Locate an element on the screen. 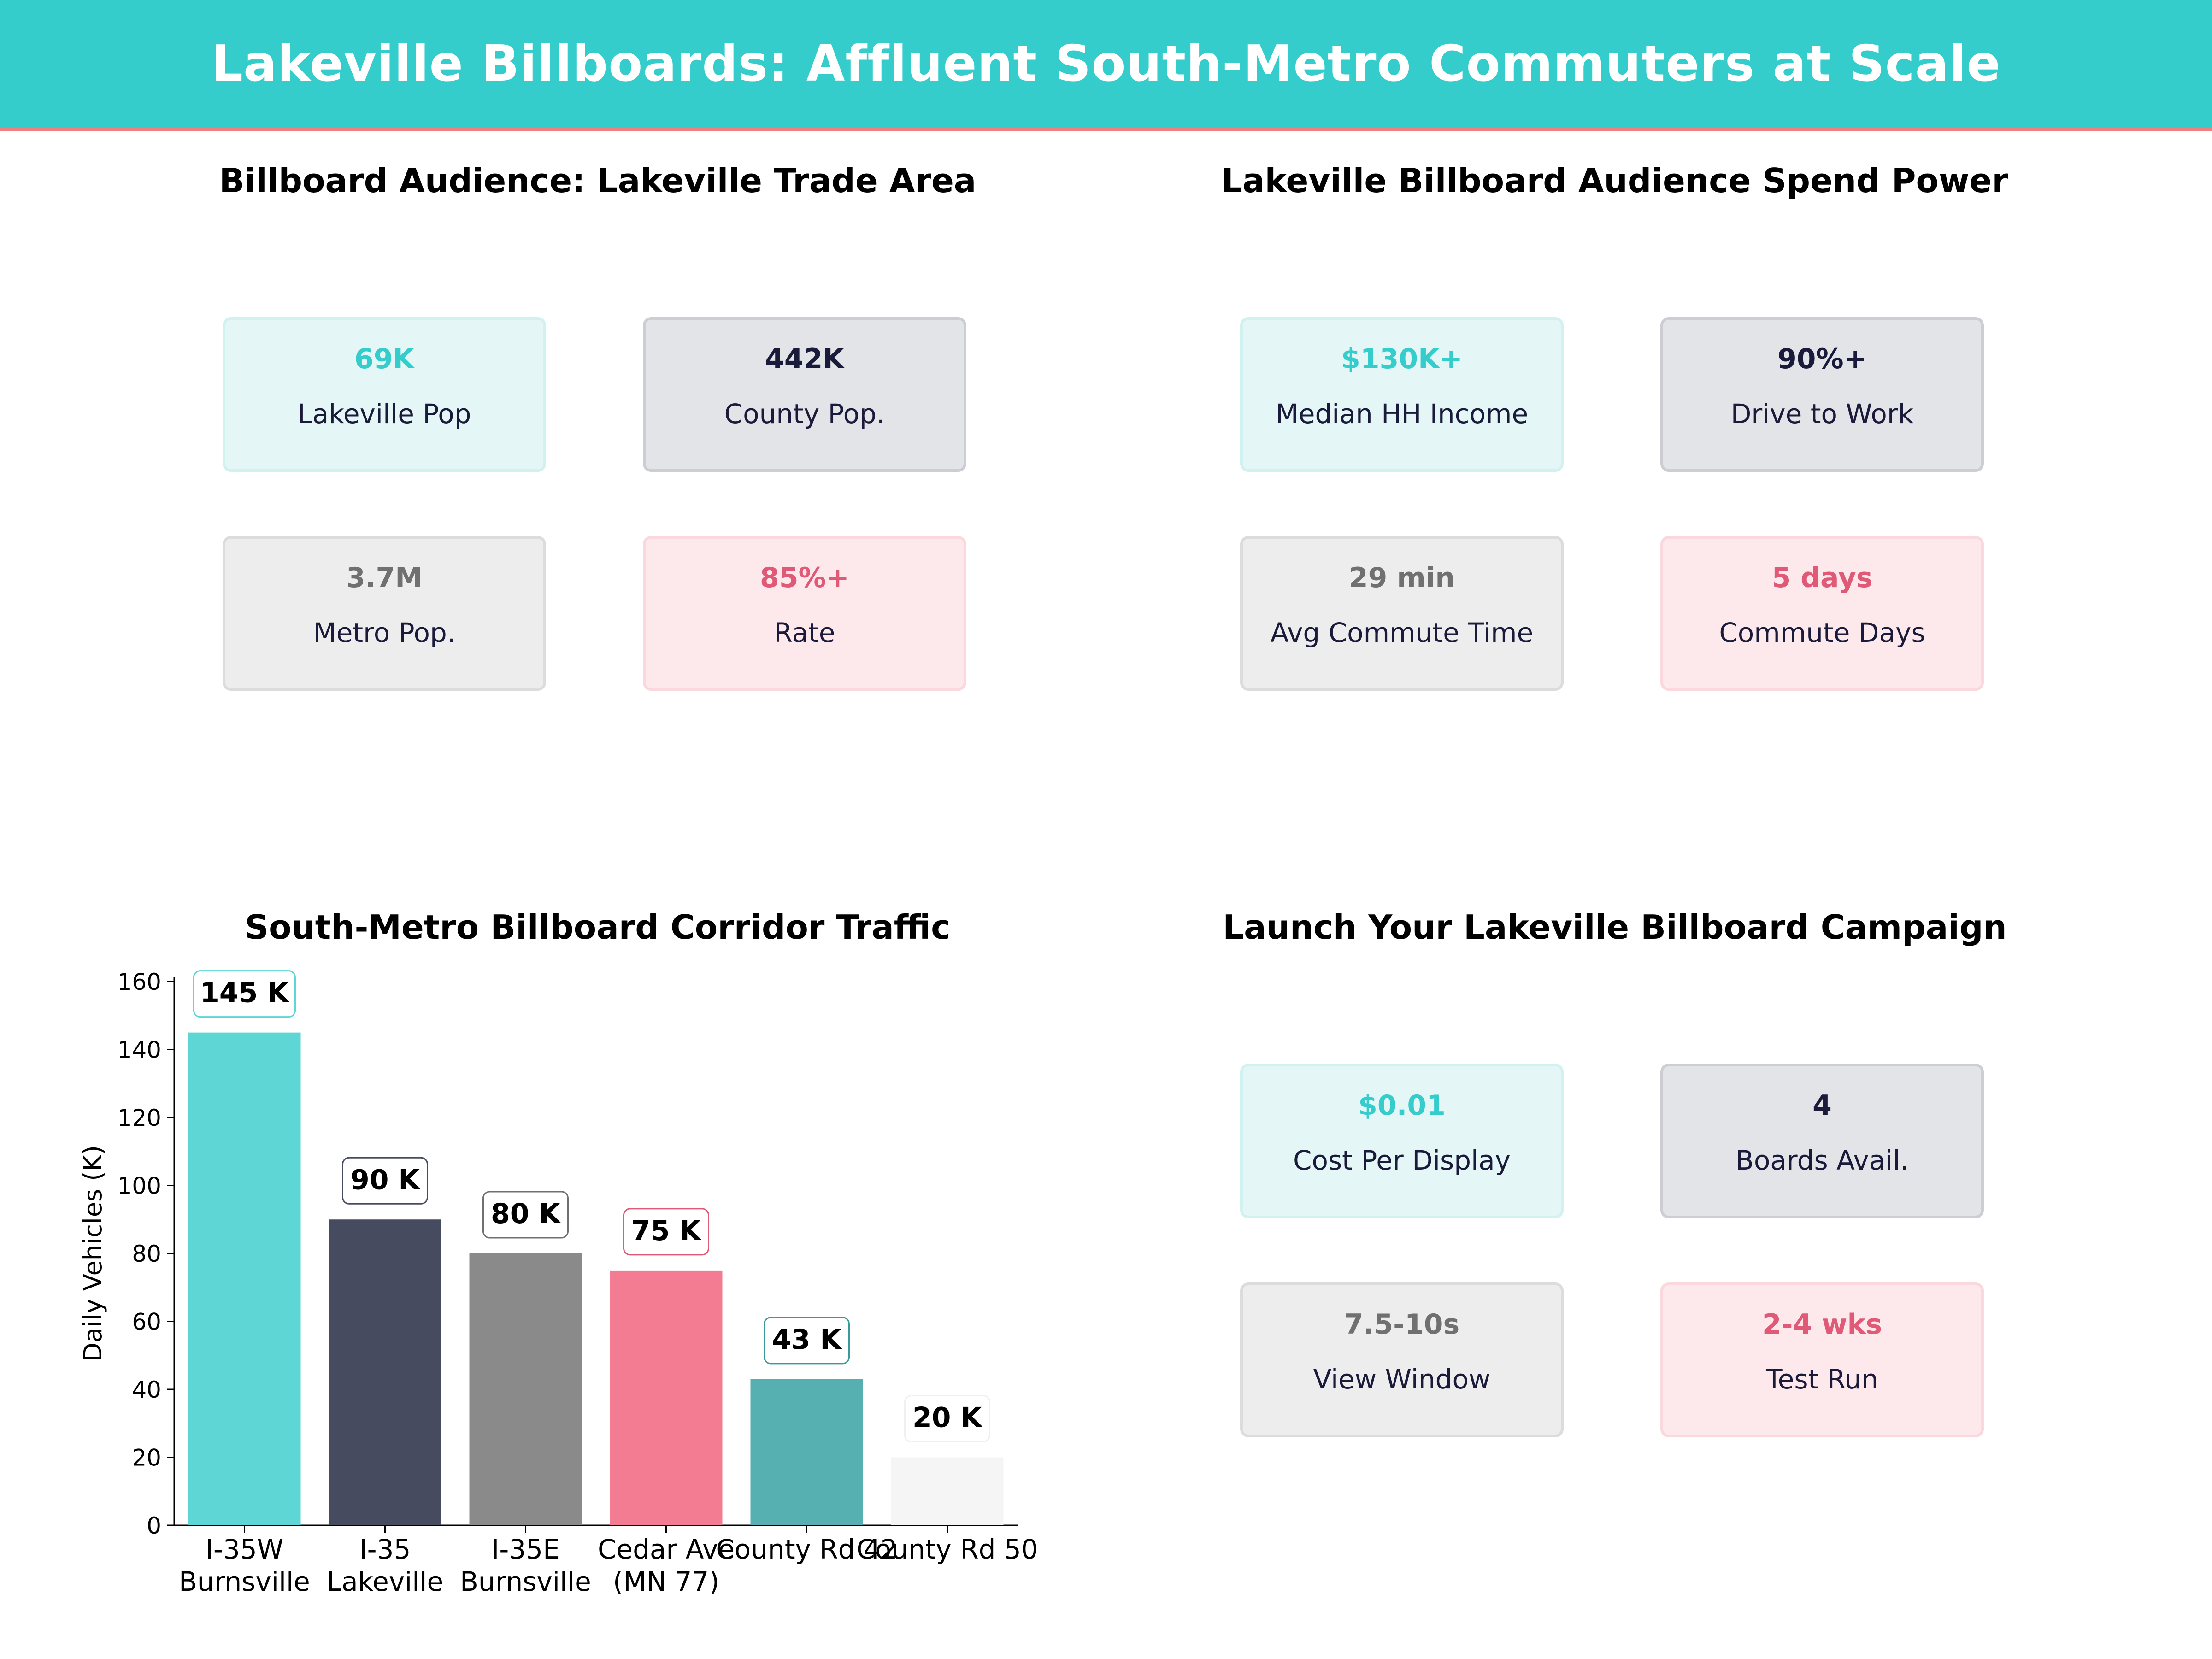  stat-card-commute-days: 5 days Commute Days is located at coordinates (1822, 613).